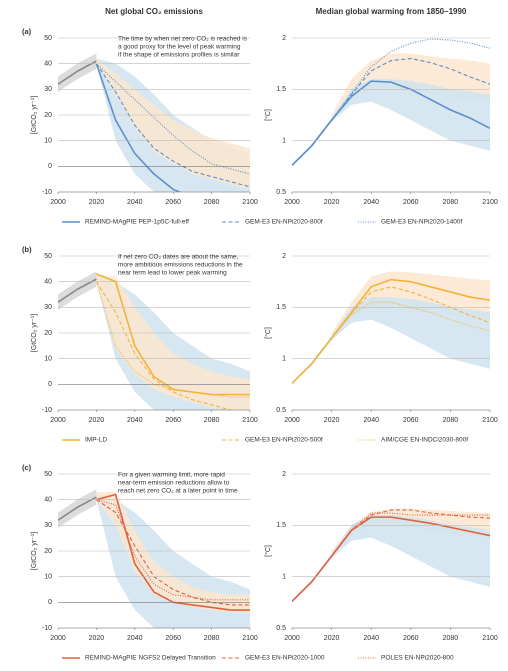 This screenshot has height=671, width=508. What do you see at coordinates (421, 222) in the screenshot?
I see `legend-label: GEM-E3 EN-NPi2020-1400f` at bounding box center [421, 222].